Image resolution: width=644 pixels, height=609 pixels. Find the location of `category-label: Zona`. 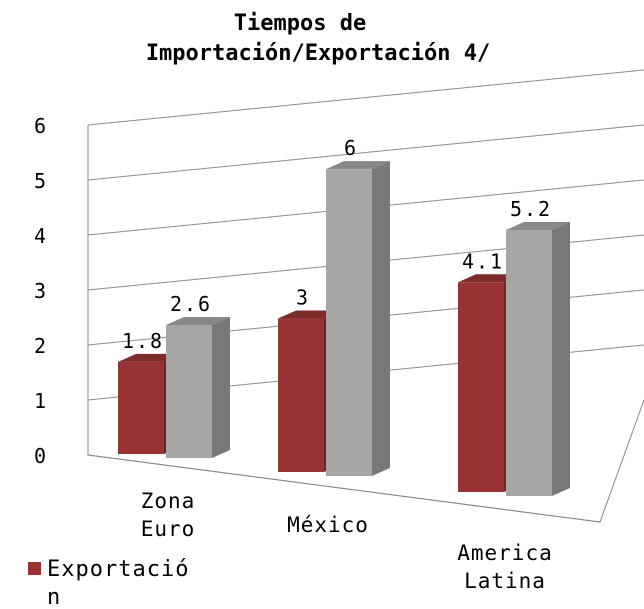

category-label: Zona is located at coordinates (168, 501).